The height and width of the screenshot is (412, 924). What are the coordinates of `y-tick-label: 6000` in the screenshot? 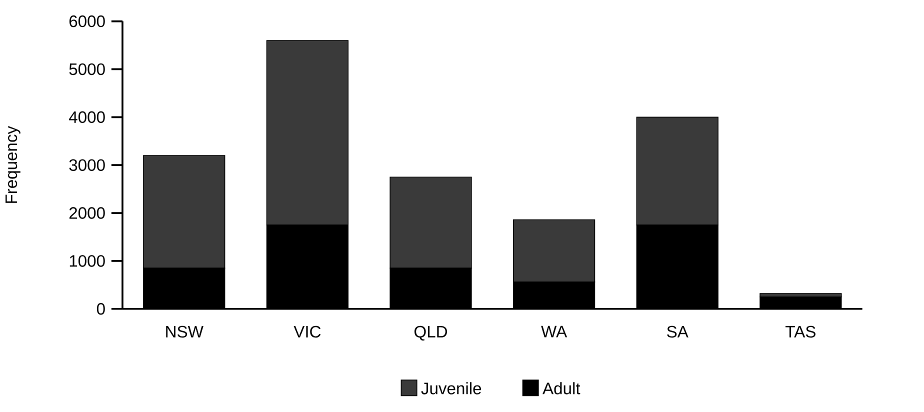 It's located at (87, 21).